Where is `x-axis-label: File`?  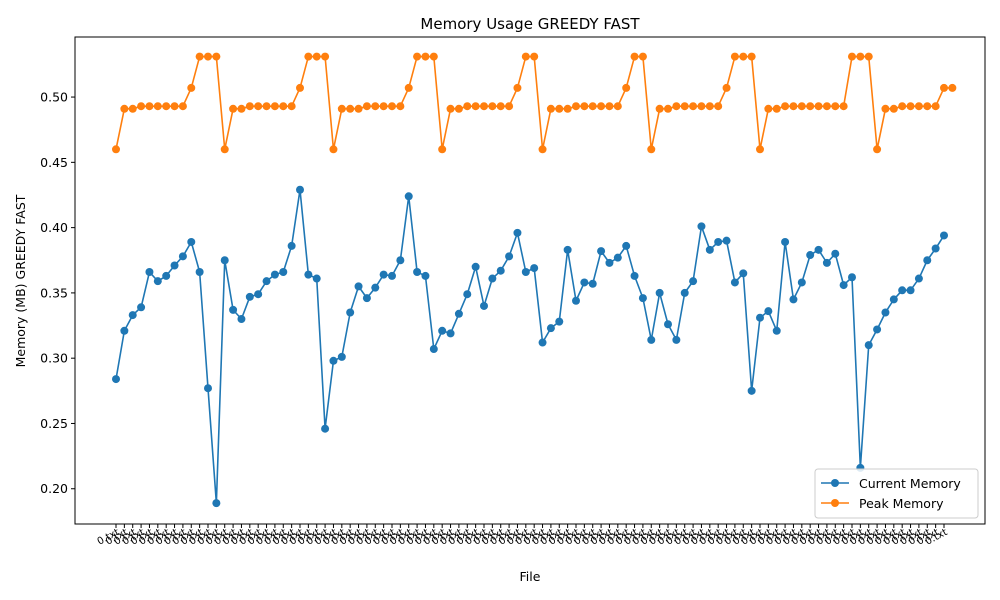
x-axis-label: File is located at coordinates (530, 576).